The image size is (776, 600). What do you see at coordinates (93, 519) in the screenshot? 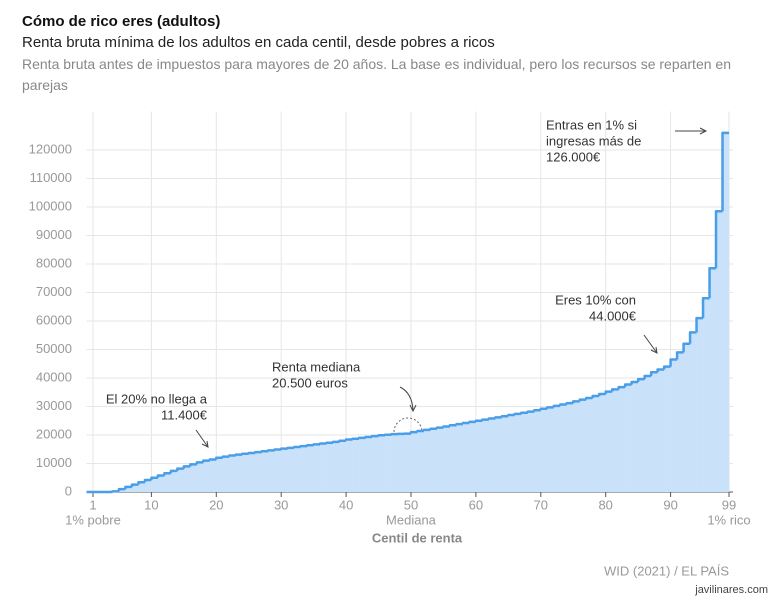
I see `x-tick-note: 1% pobre` at bounding box center [93, 519].